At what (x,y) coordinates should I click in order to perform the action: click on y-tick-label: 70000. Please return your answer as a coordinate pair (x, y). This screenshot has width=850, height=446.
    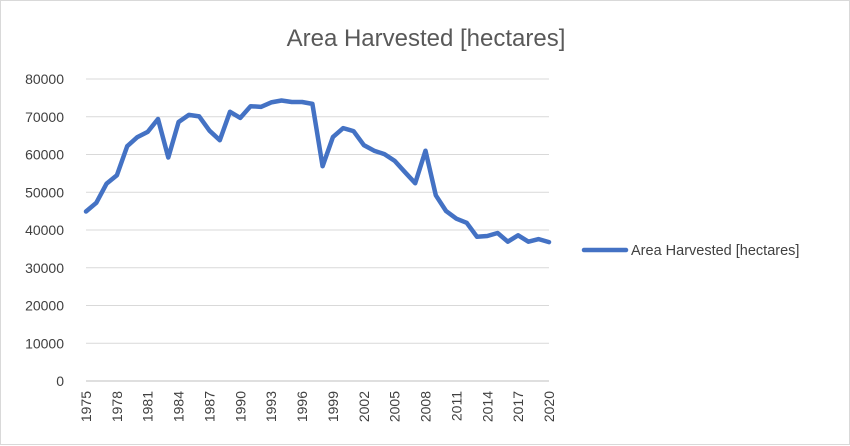
    Looking at the image, I should click on (44, 117).